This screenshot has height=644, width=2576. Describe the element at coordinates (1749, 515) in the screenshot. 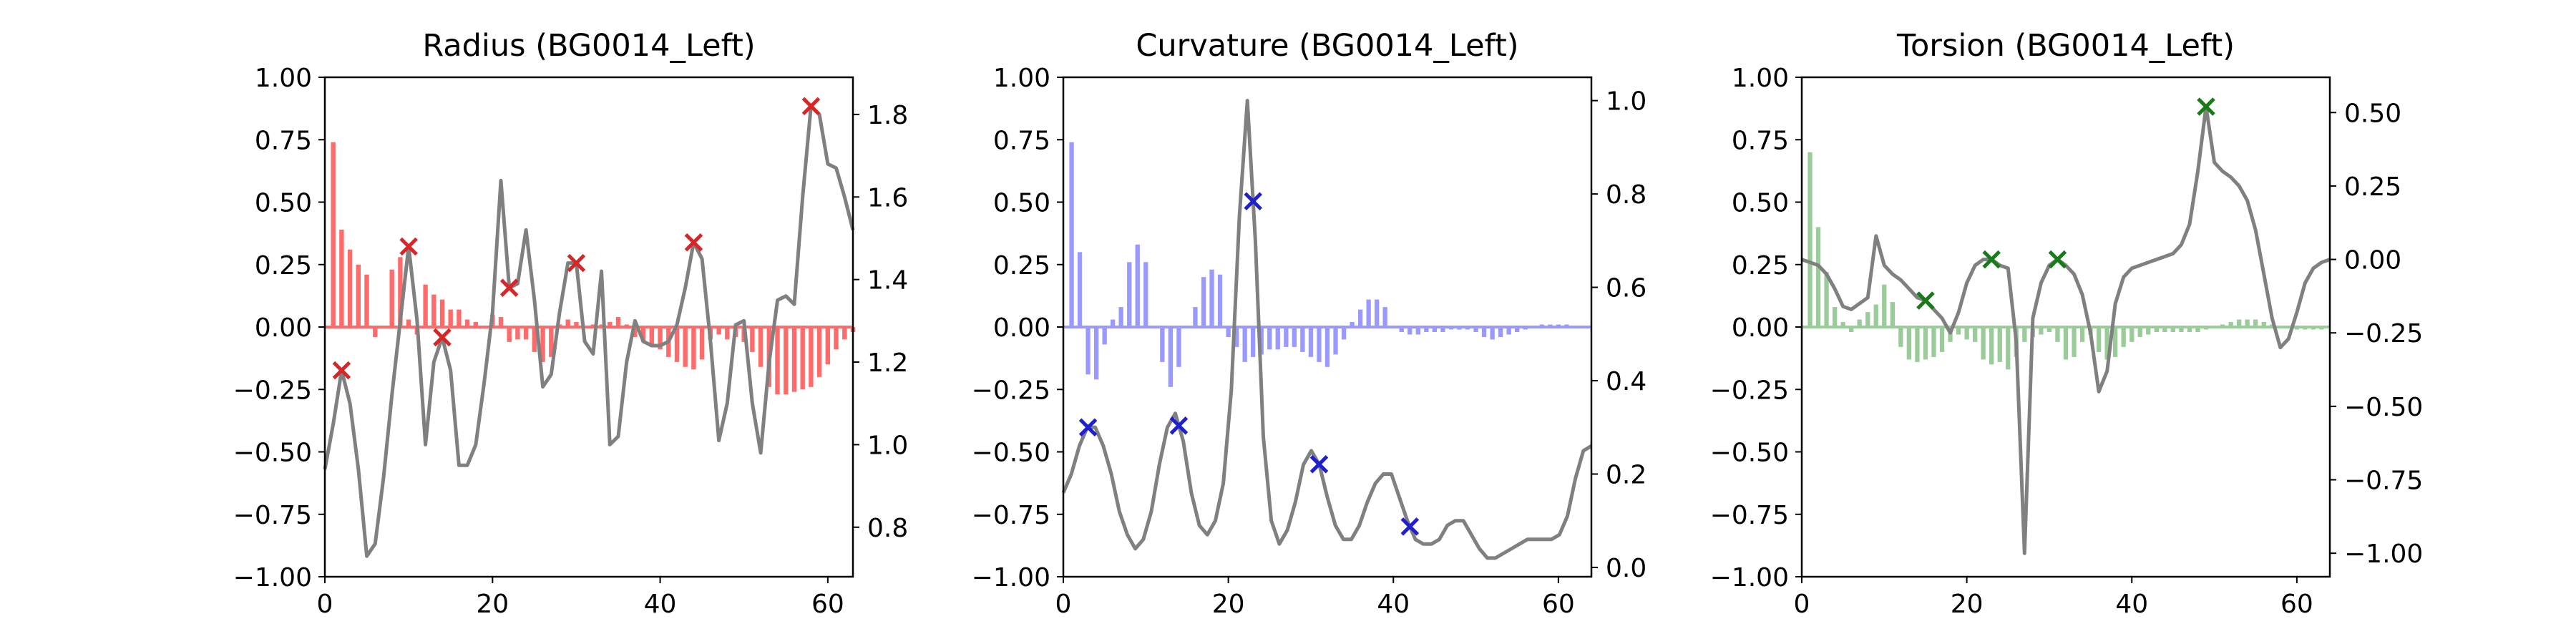

I see `y-left-tick-label: −0.75` at that location.